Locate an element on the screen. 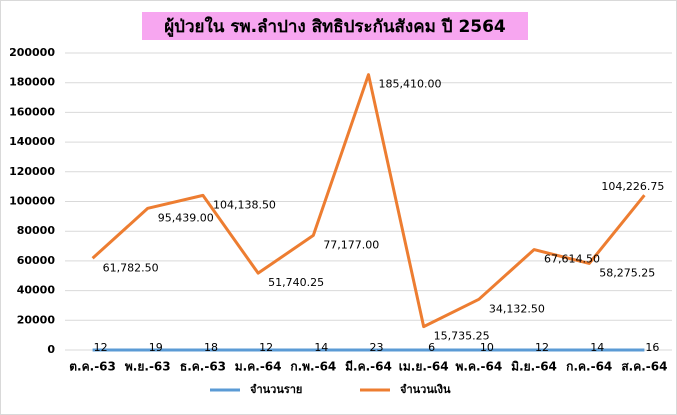 This screenshot has width=677, height=415. x-tick-label: มิ.ย.-64 is located at coordinates (534, 367).